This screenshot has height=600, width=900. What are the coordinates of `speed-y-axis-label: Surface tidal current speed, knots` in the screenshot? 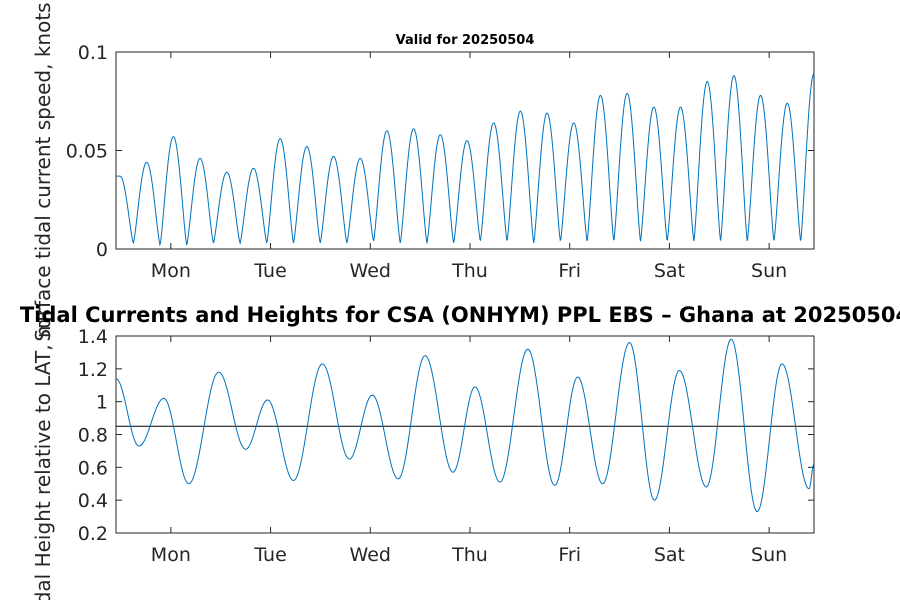 It's located at (43, 171).